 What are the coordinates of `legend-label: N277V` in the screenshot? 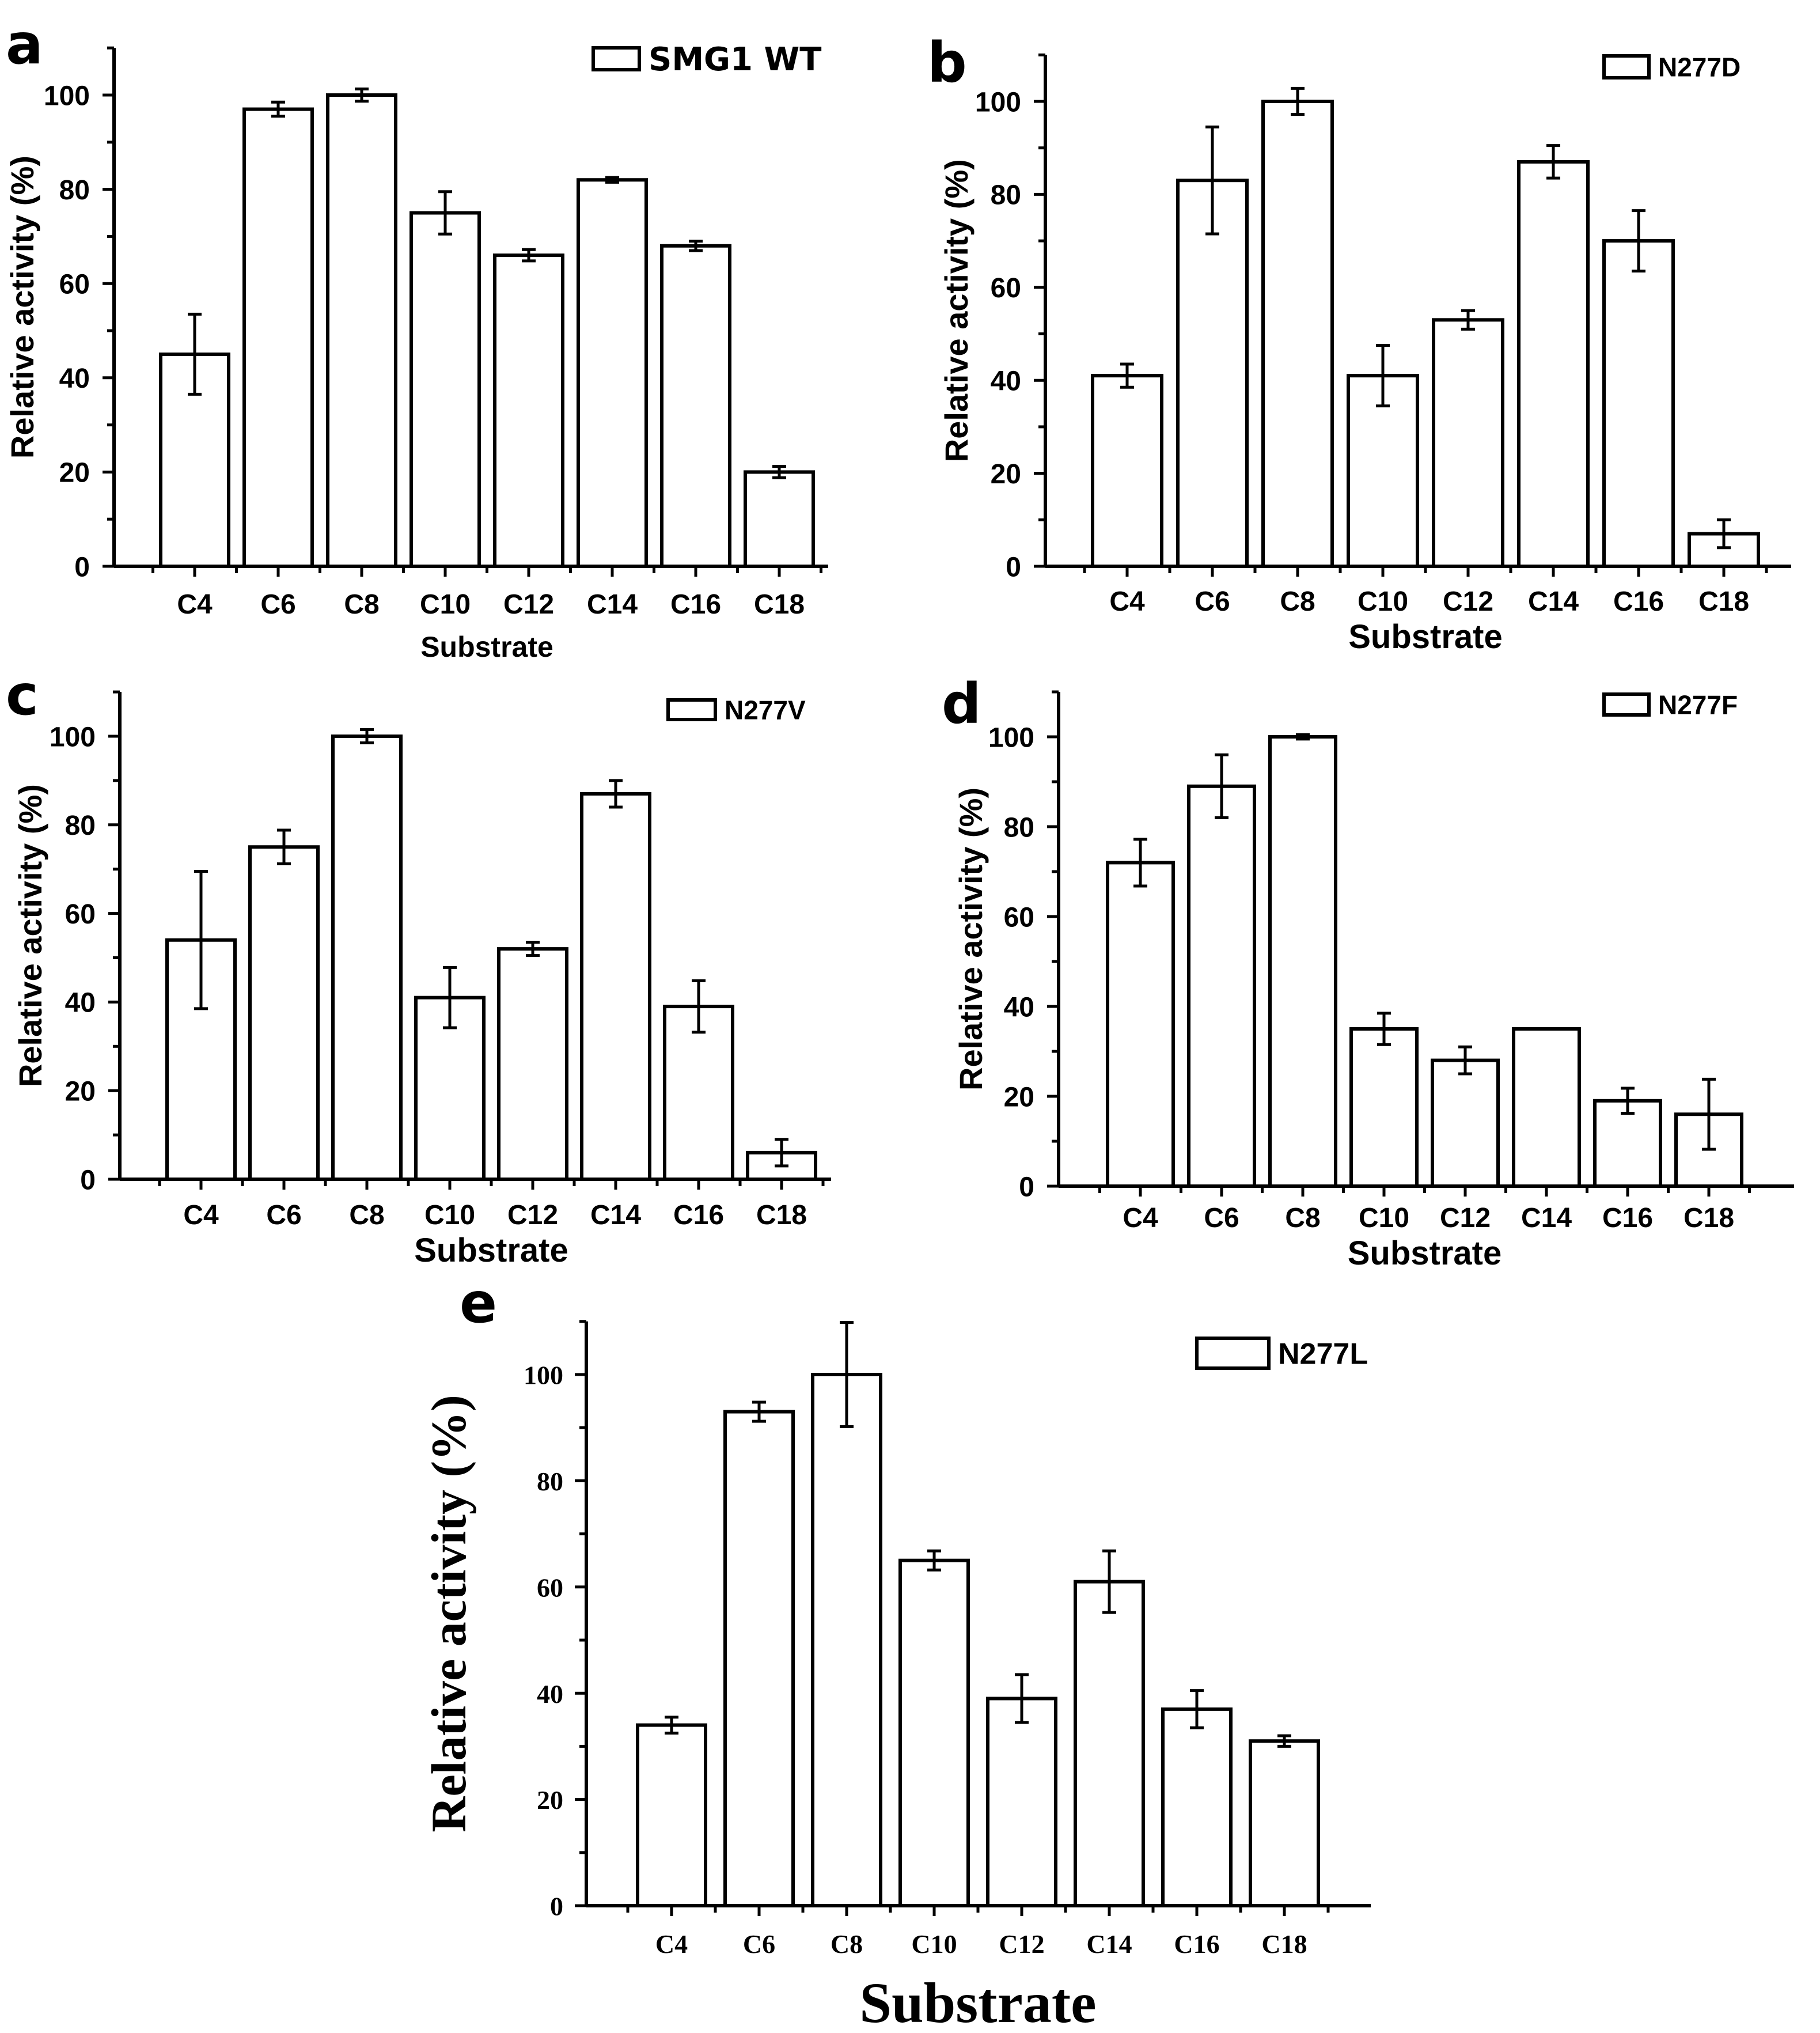 It's located at (765, 710).